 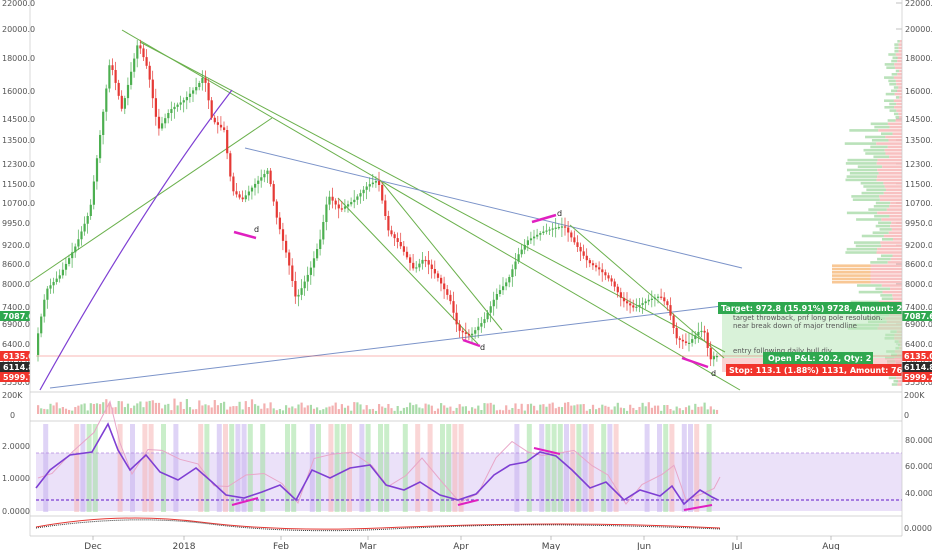 I want to click on price-tick-label: 12300.0, so click(x=918, y=164).